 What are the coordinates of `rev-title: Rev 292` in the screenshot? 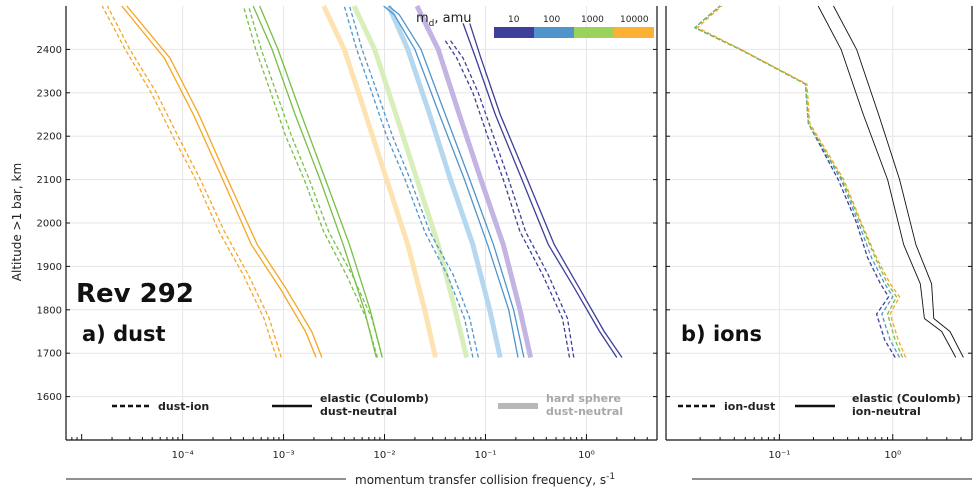 It's located at (135, 294).